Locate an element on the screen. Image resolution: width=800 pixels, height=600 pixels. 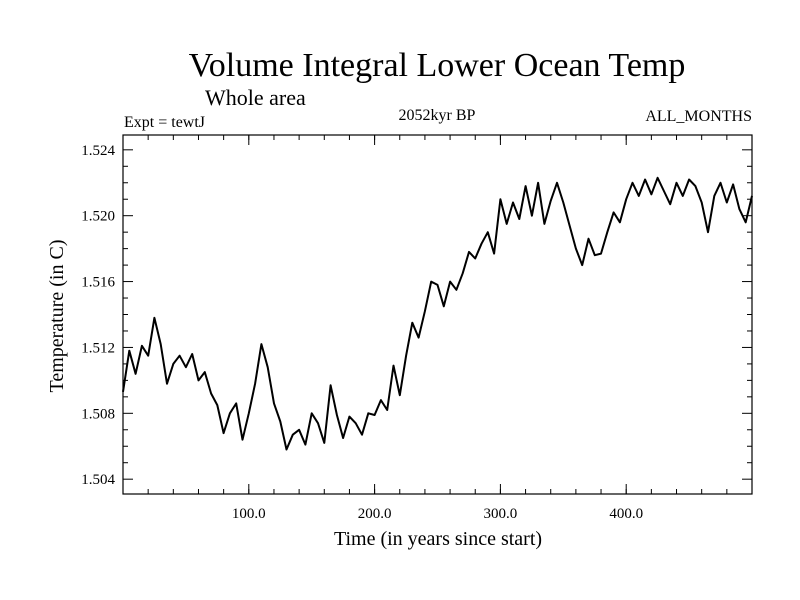
y-tick-label: 1.516 is located at coordinates (98, 283).